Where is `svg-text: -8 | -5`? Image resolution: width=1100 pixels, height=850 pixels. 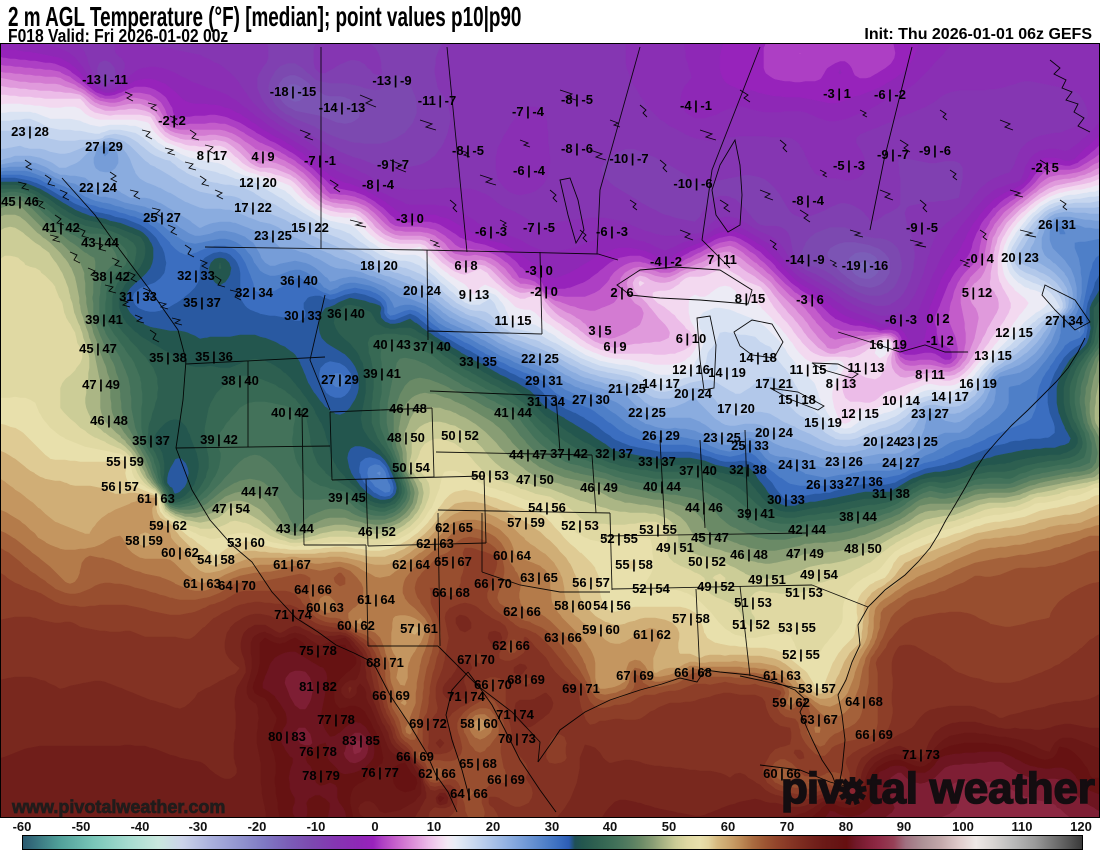
svg-text: -8 | -5 is located at coordinates (468, 150).